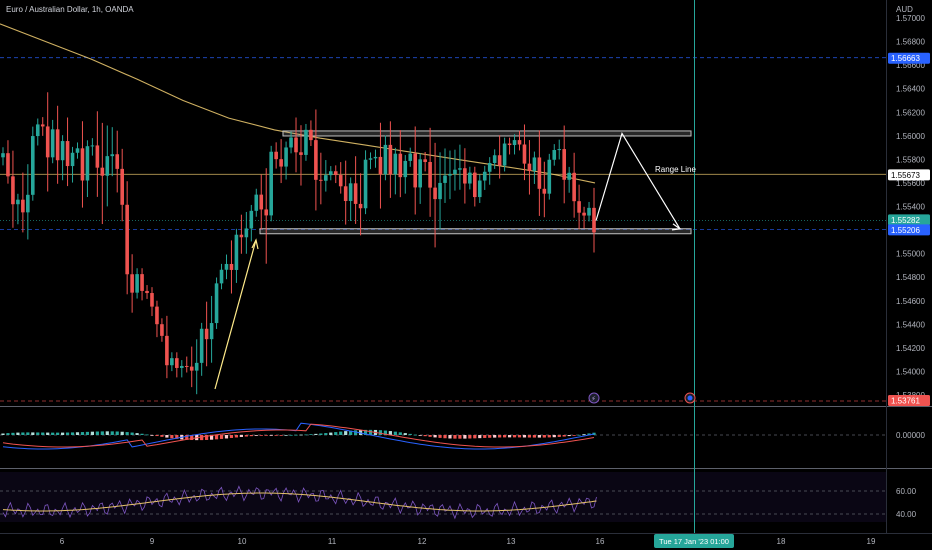 The width and height of the screenshot is (932, 550). Describe the element at coordinates (904, 9) in the screenshot. I see `currency-label: AUD` at that location.